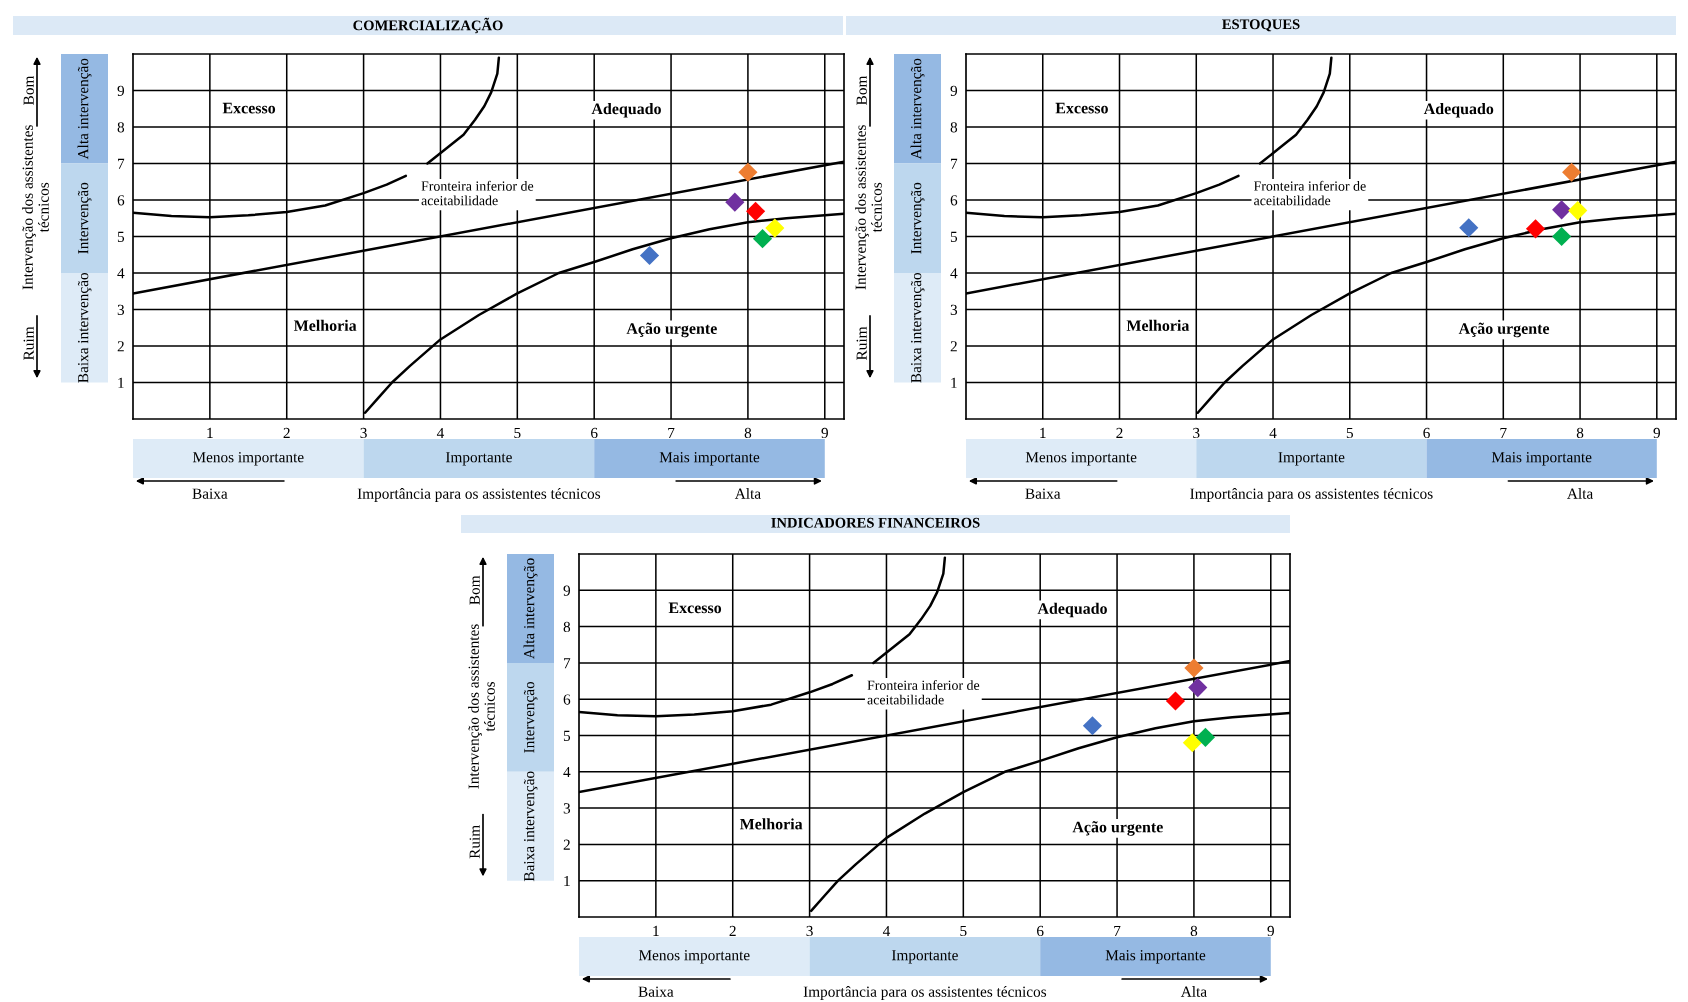 The image size is (1688, 1002). Describe the element at coordinates (1261, 25) in the screenshot. I see `chart-title: ESTOQUES` at that location.